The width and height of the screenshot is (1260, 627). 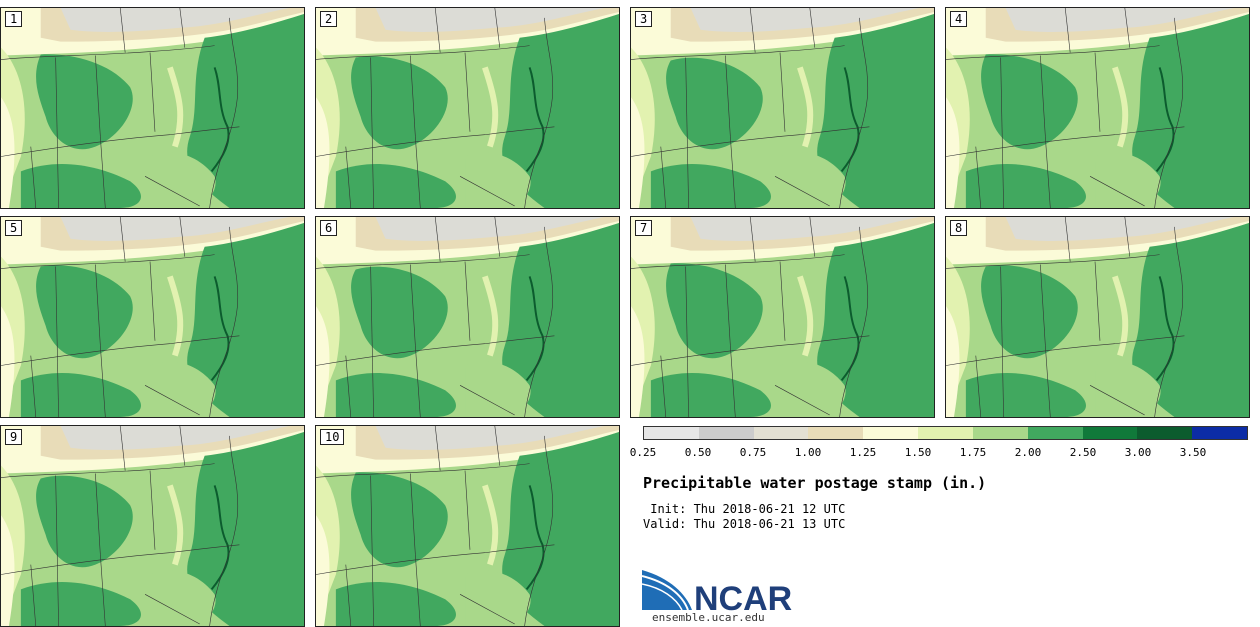 What do you see at coordinates (743, 597) in the screenshot?
I see `logo-text: NCAR` at bounding box center [743, 597].